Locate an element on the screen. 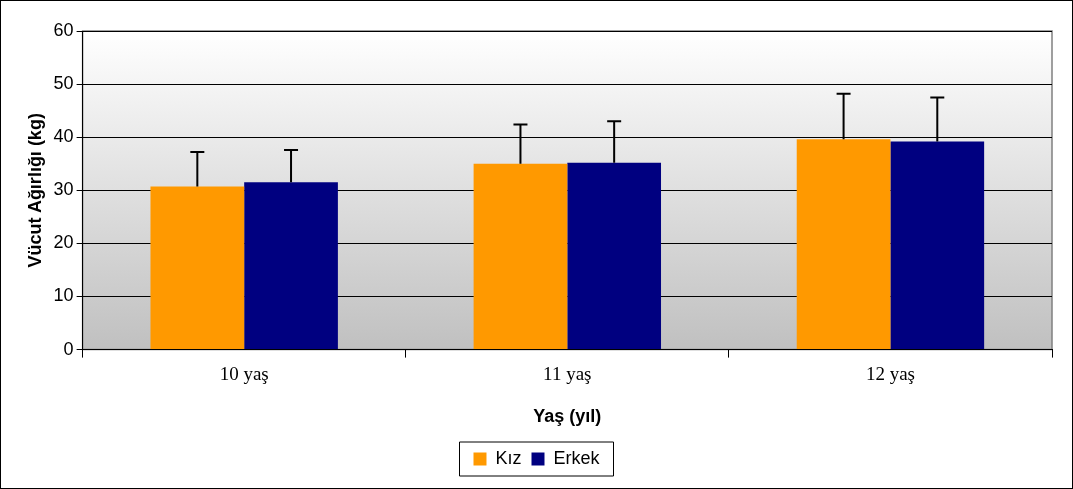  x-tick-label: 11 yaş is located at coordinates (567, 373).